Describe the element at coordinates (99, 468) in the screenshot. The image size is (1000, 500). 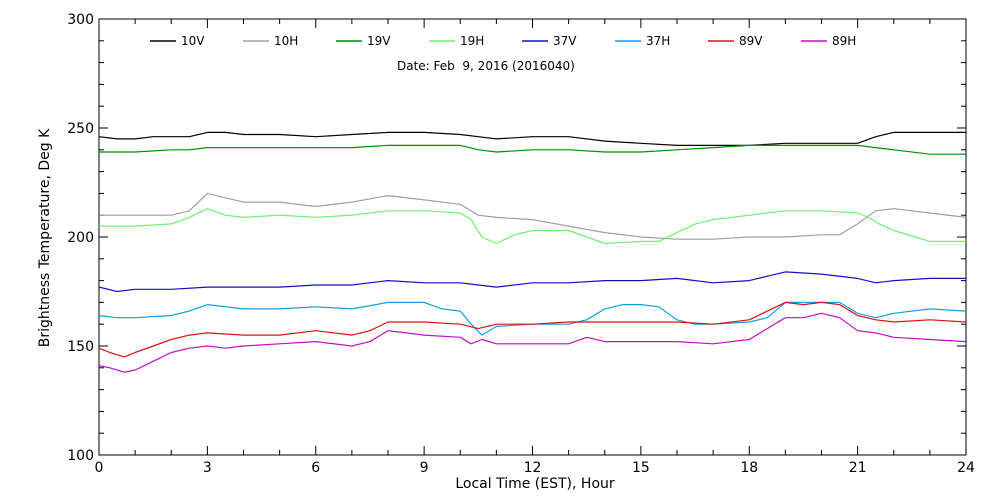
I see `x-tick-label: 0` at that location.